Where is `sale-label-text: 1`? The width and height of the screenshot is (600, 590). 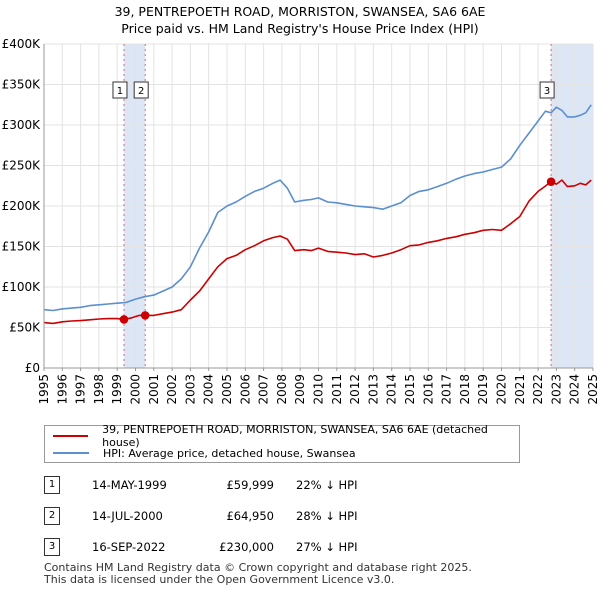
sale-label-text: 1 is located at coordinates (120, 91).